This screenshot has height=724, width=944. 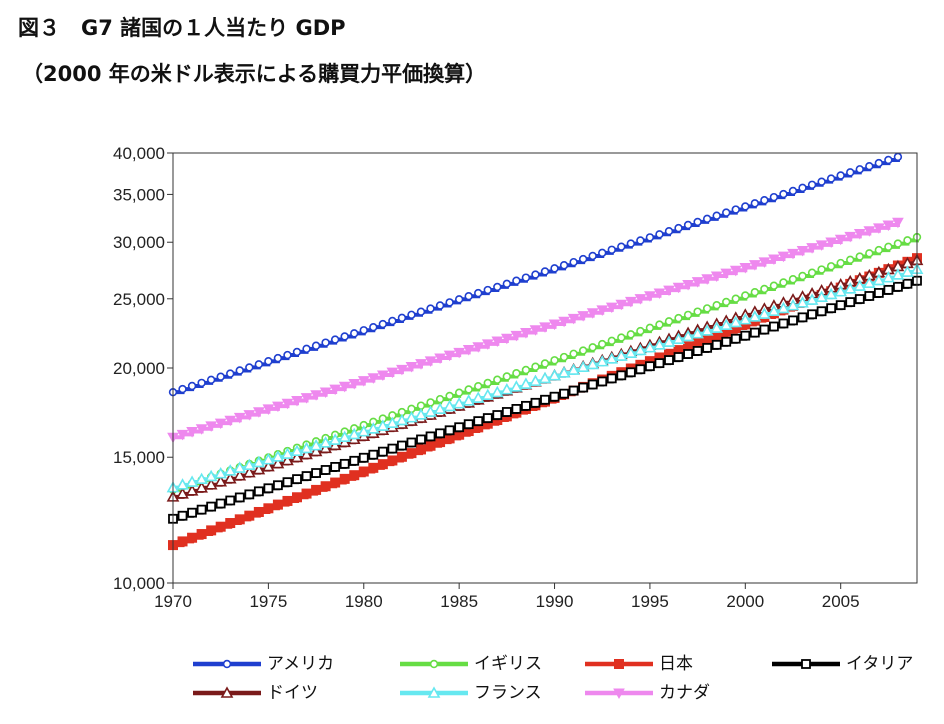 I want to click on y-tick-label: 30,000, so click(x=139, y=242).